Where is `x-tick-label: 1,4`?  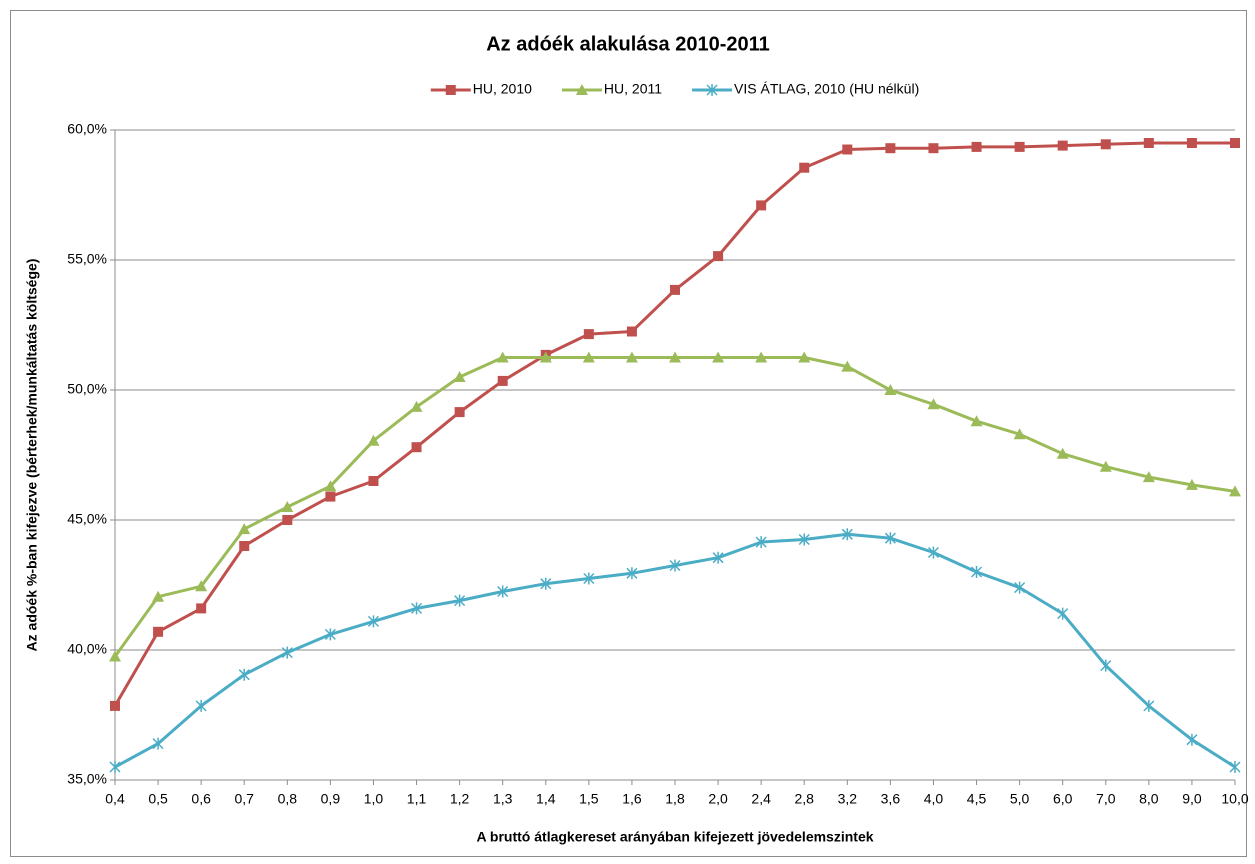 x-tick-label: 1,4 is located at coordinates (546, 799).